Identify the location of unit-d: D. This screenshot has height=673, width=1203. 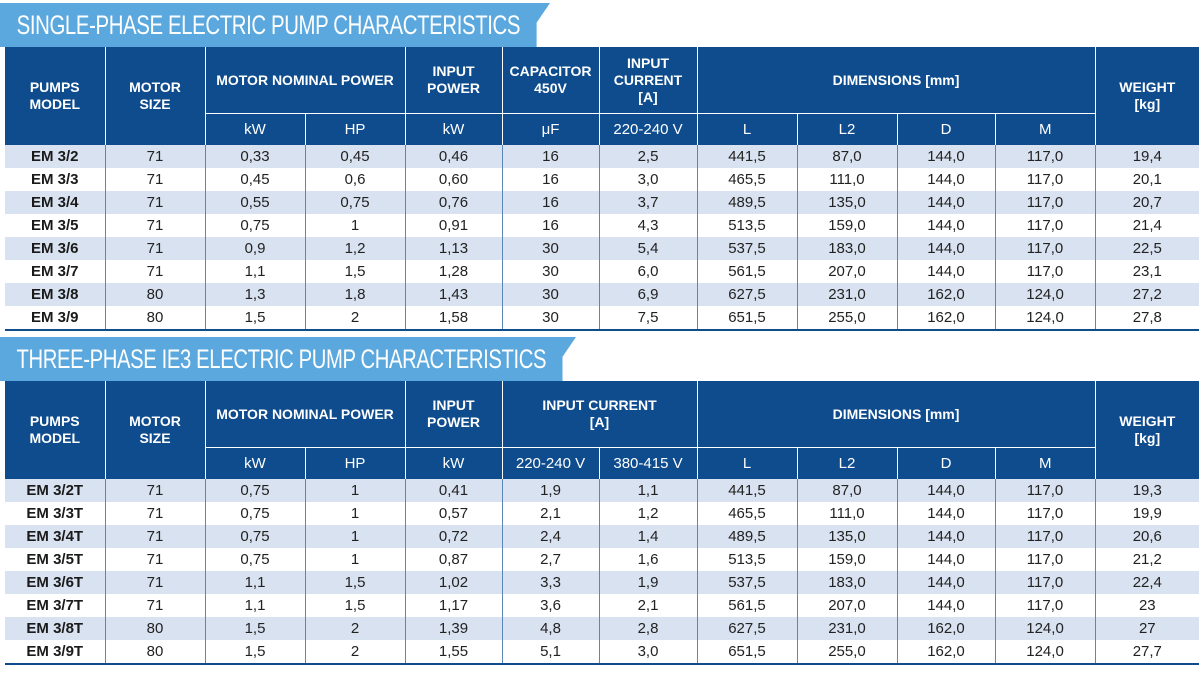
(946, 463).